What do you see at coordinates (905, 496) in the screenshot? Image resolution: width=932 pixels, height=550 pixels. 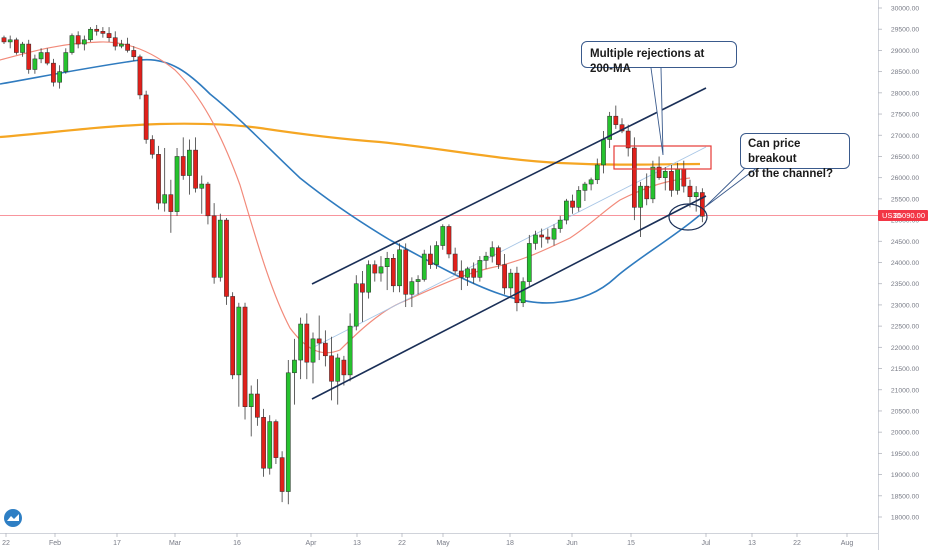 I see `y-tick-label: 18500.00` at bounding box center [905, 496].